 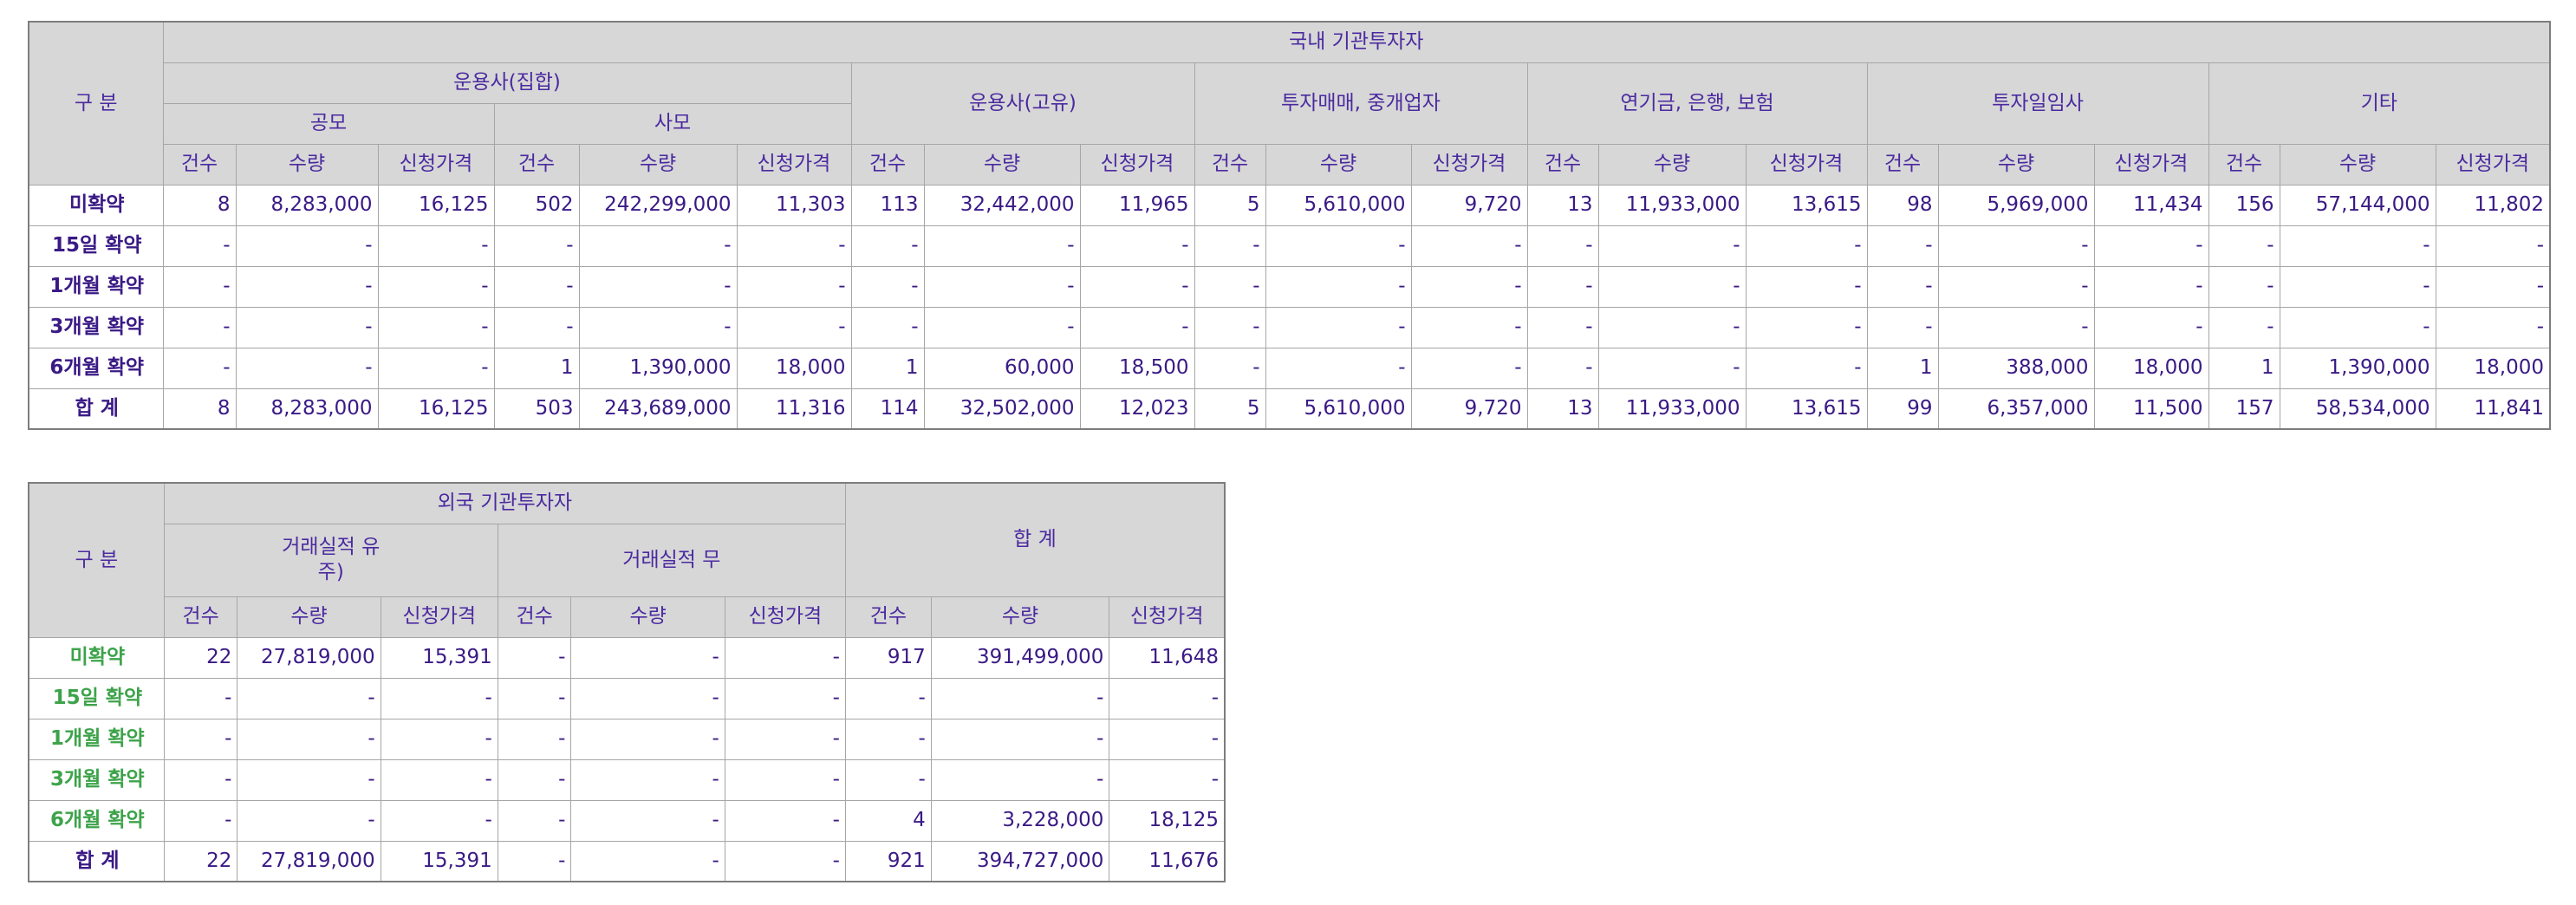 I want to click on table-row: 3개월 확약 - - - - - - - - - - - - - - - - - - - - -, so click(x=1289, y=327).